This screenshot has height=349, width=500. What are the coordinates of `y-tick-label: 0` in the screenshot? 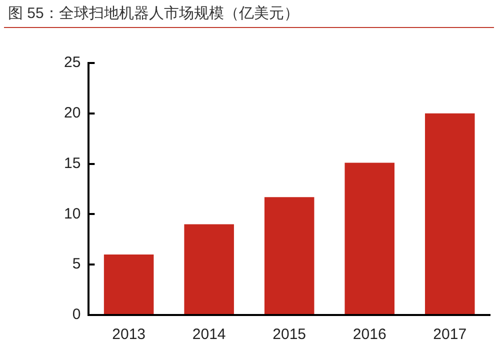 It's located at (76, 315).